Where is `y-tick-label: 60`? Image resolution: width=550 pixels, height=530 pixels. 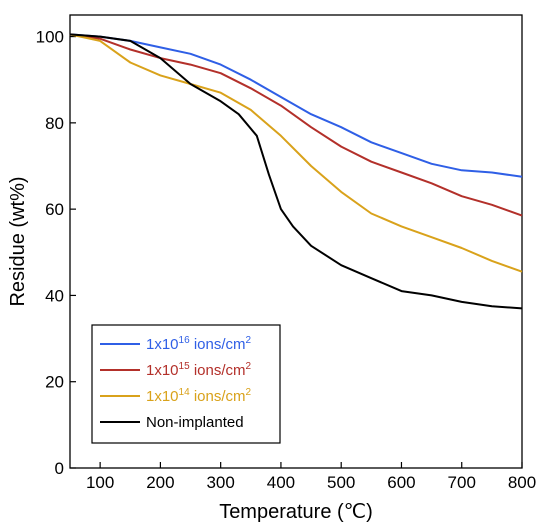
y-tick-label: 60 is located at coordinates (54, 209).